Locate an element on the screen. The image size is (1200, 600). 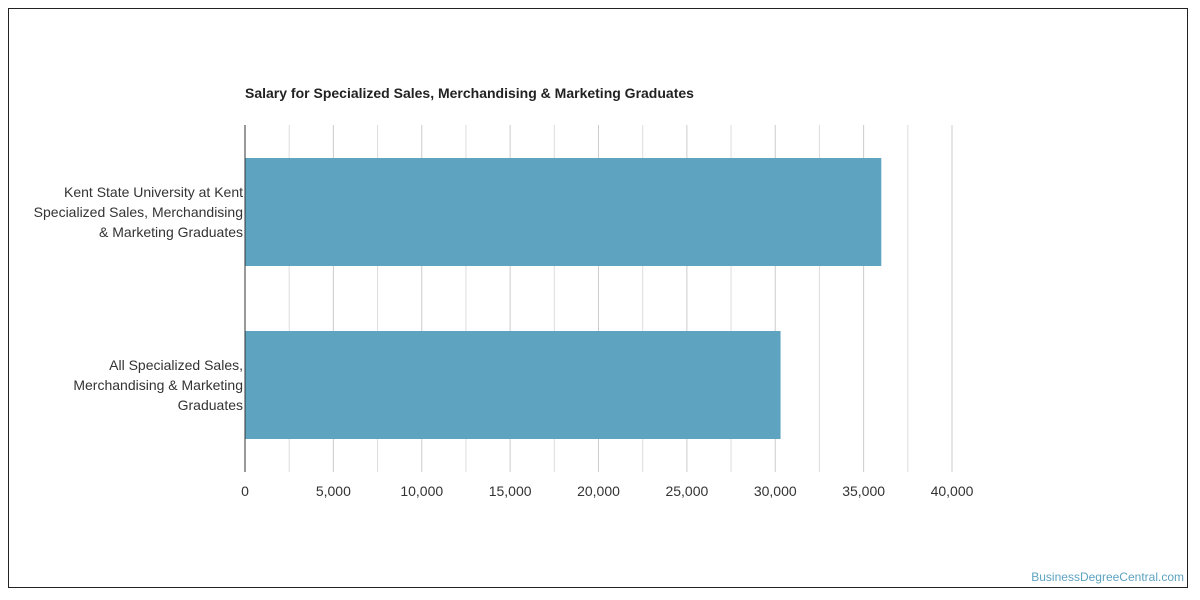
category-label-line: Graduates is located at coordinates (210, 405).